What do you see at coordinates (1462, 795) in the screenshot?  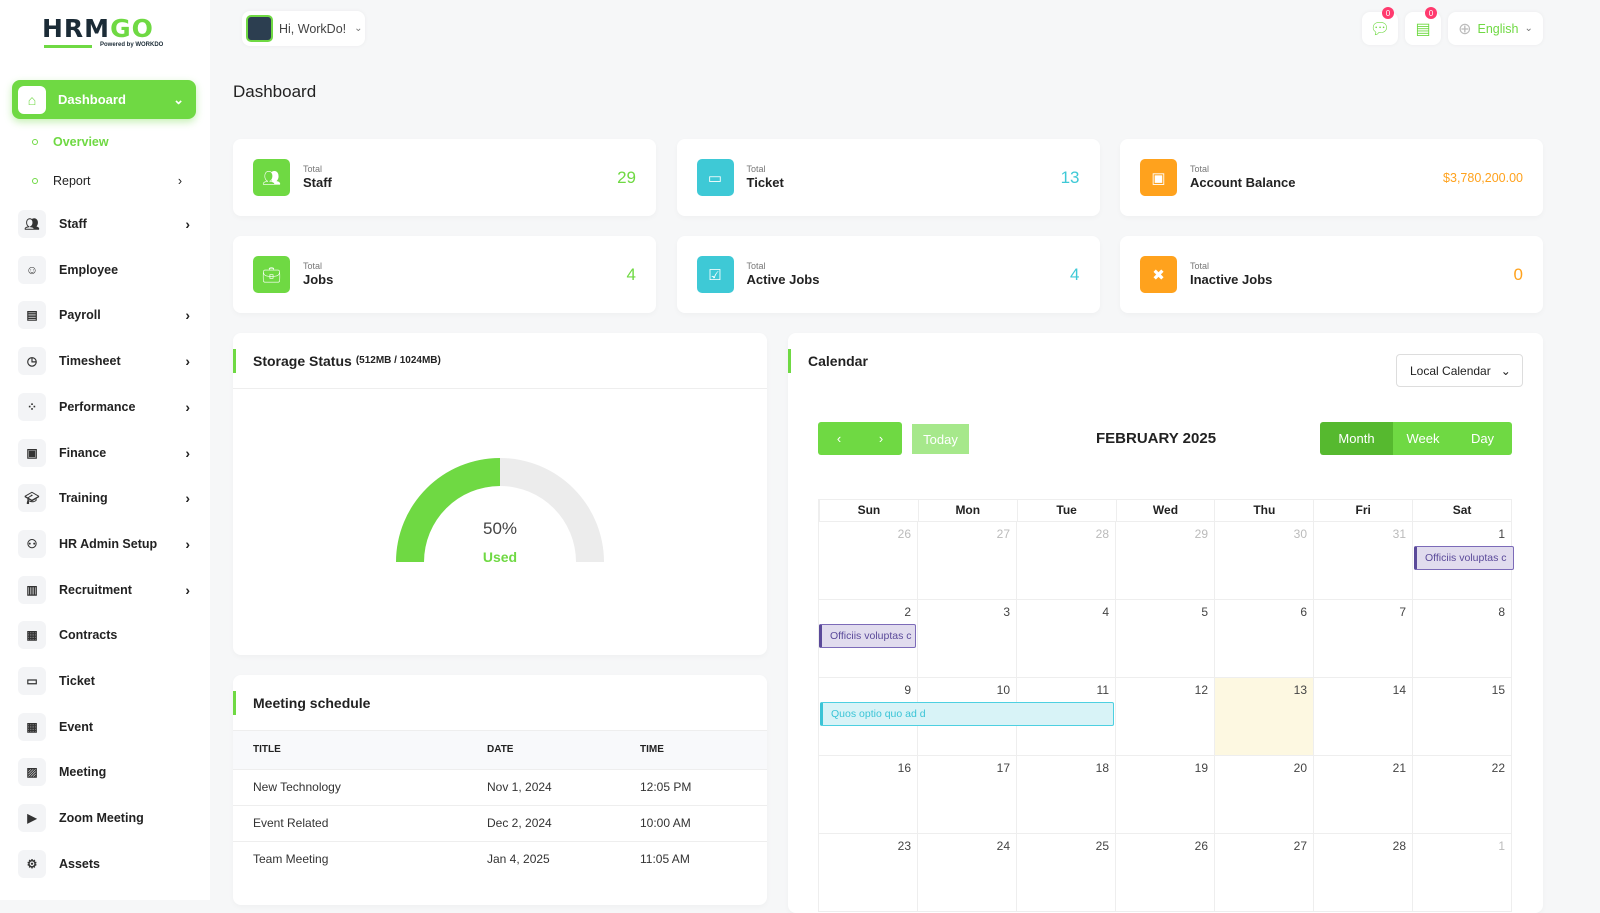 I see `calendar-day: 22` at bounding box center [1462, 795].